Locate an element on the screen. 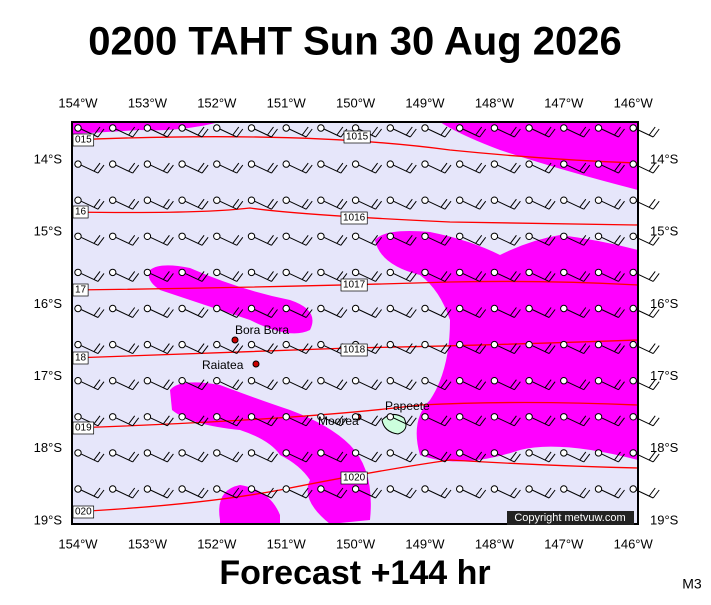 This screenshot has height=605, width=711. copyright-text: Copyright metvuw.com is located at coordinates (569, 518).